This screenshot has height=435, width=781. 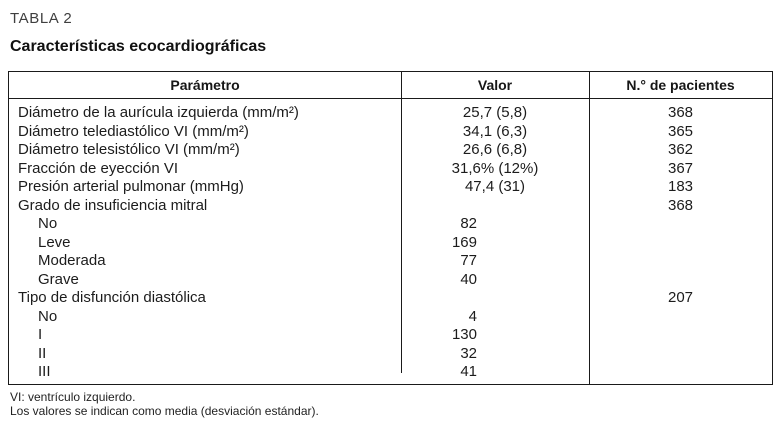 What do you see at coordinates (495, 168) in the screenshot?
I see `valor-cell: 31,6% (12%)` at bounding box center [495, 168].